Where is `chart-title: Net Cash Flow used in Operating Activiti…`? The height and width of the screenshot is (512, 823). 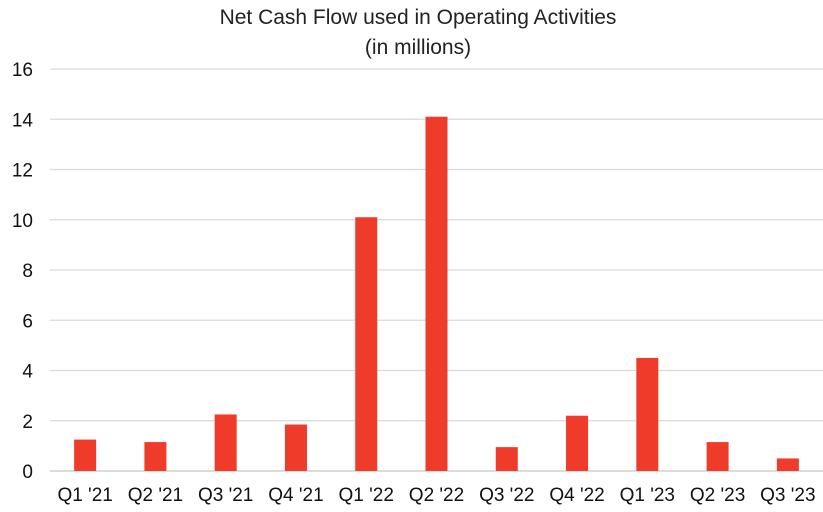 chart-title: Net Cash Flow used in Operating Activiti… is located at coordinates (418, 17).